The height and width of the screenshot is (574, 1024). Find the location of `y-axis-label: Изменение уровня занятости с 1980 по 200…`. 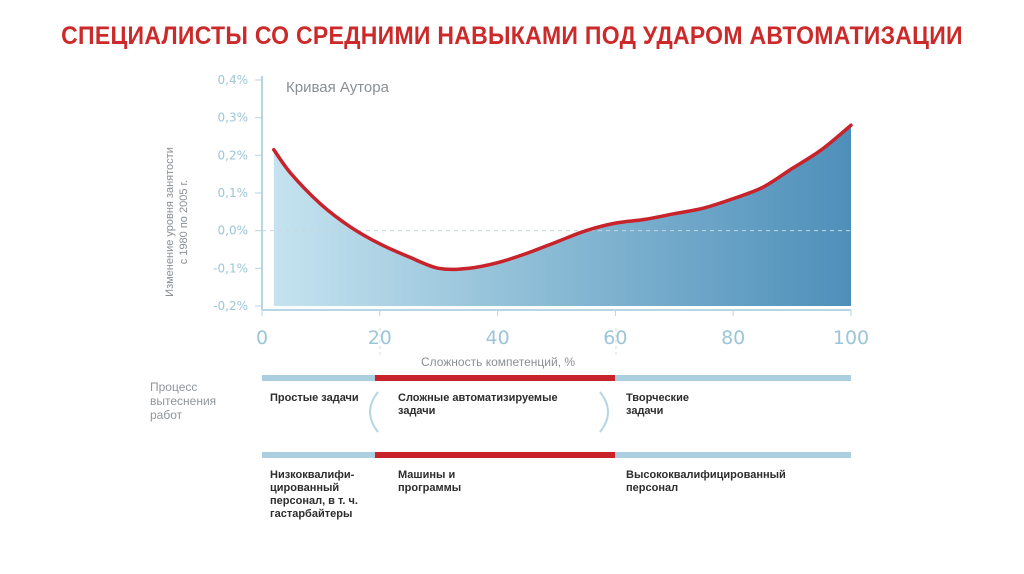

y-axis-label: Изменение уровня занятости с 1980 по 200… is located at coordinates (177, 222).